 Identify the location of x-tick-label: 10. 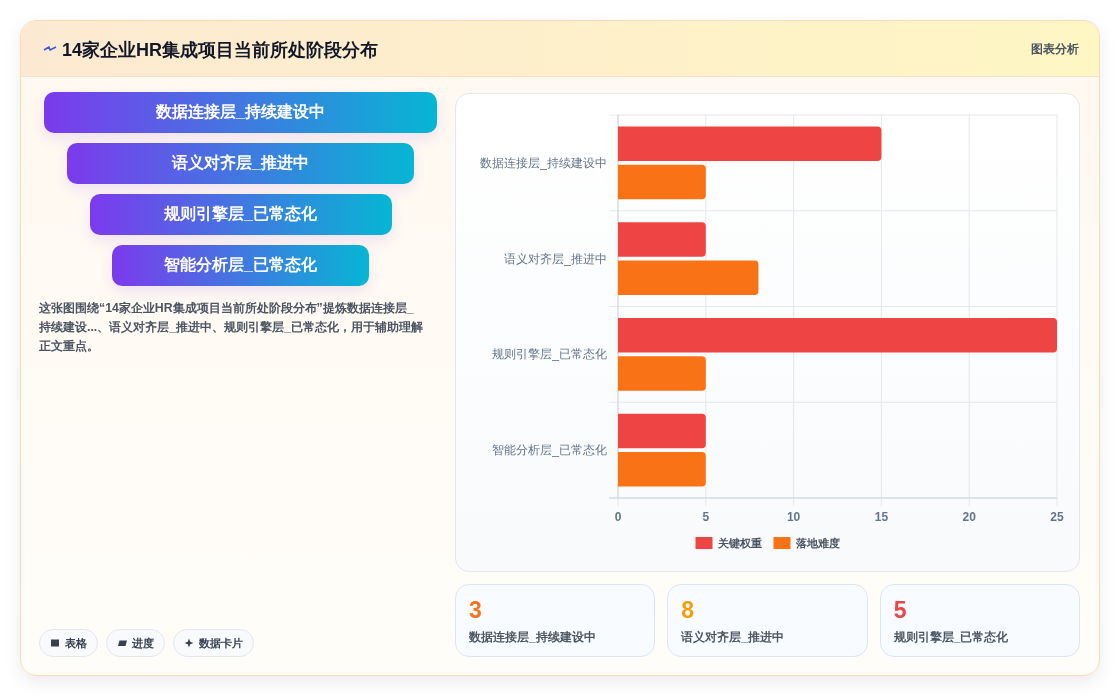
(793, 517).